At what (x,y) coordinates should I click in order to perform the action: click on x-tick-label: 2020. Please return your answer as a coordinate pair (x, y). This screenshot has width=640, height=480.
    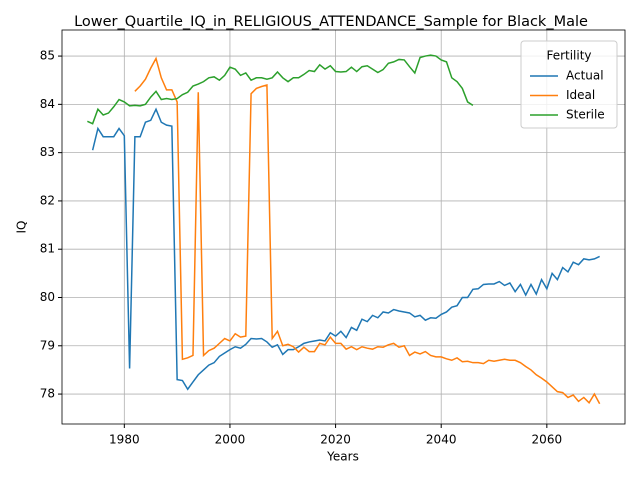
    Looking at the image, I should click on (335, 440).